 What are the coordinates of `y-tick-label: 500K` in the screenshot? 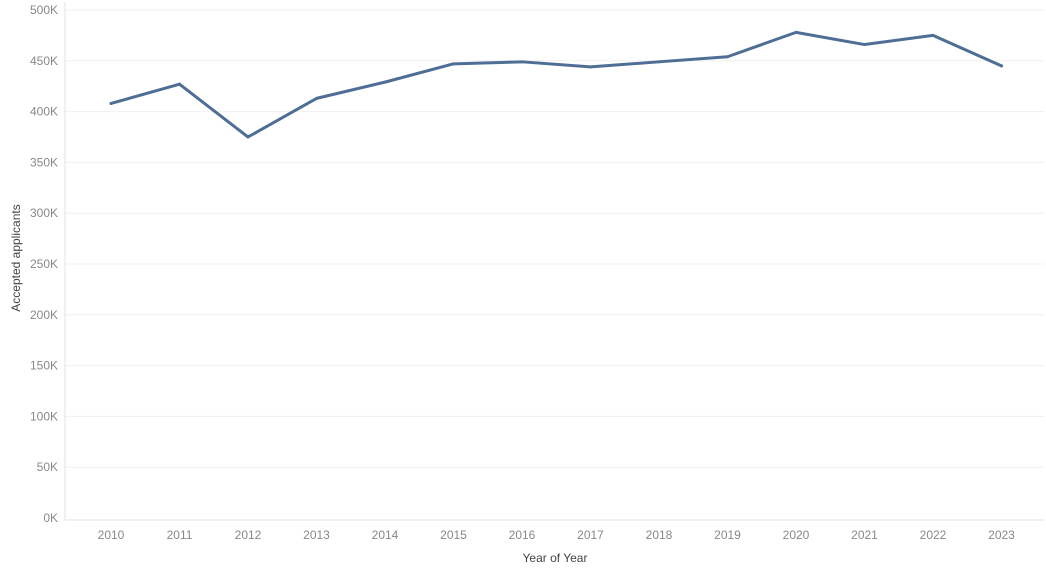 It's located at (44, 10).